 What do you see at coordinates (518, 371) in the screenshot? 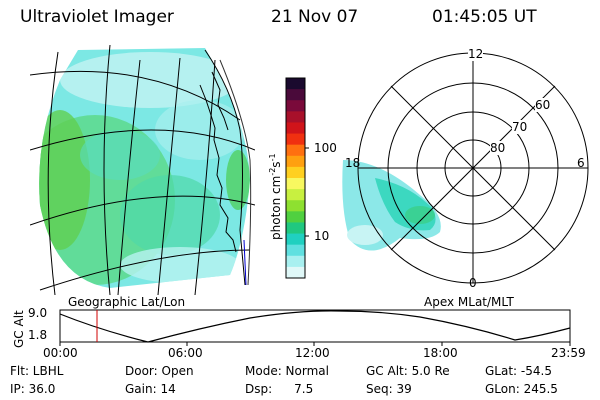
I see `glat-info: GLat: -54.5` at bounding box center [518, 371].